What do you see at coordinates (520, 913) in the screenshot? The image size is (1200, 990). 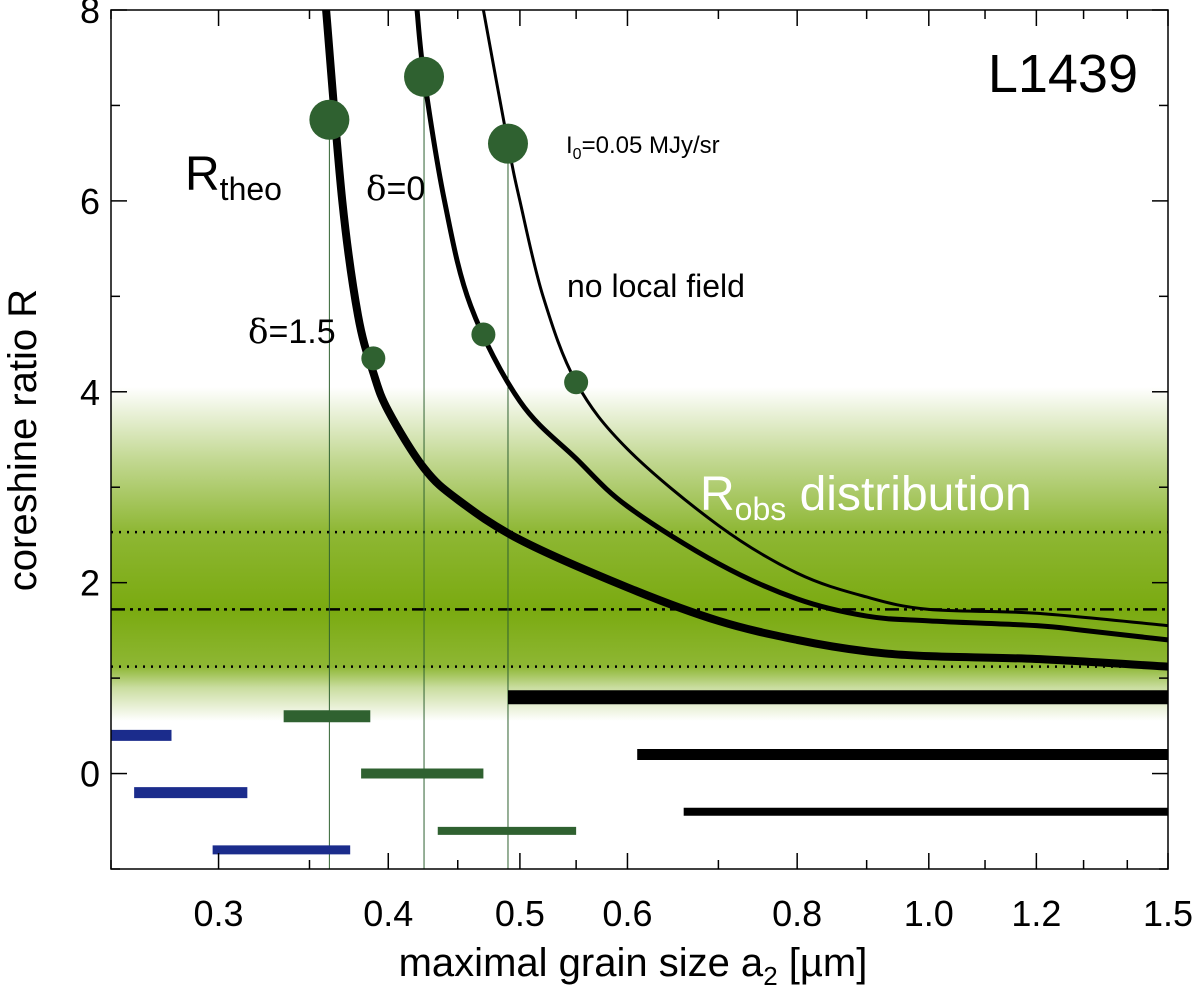 I see `x-tick-label: 0.5` at bounding box center [520, 913].